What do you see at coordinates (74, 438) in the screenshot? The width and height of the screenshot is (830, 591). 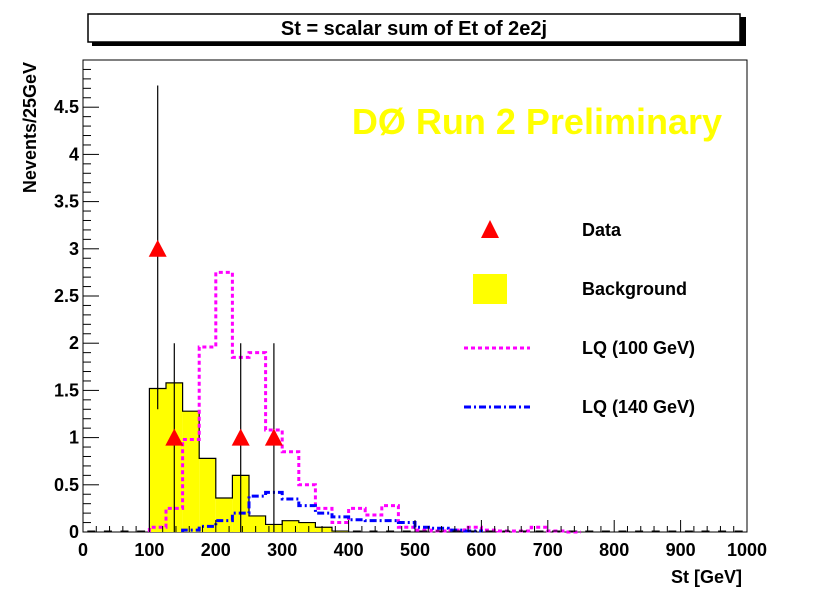 I see `y-tick-label: 1` at bounding box center [74, 438].